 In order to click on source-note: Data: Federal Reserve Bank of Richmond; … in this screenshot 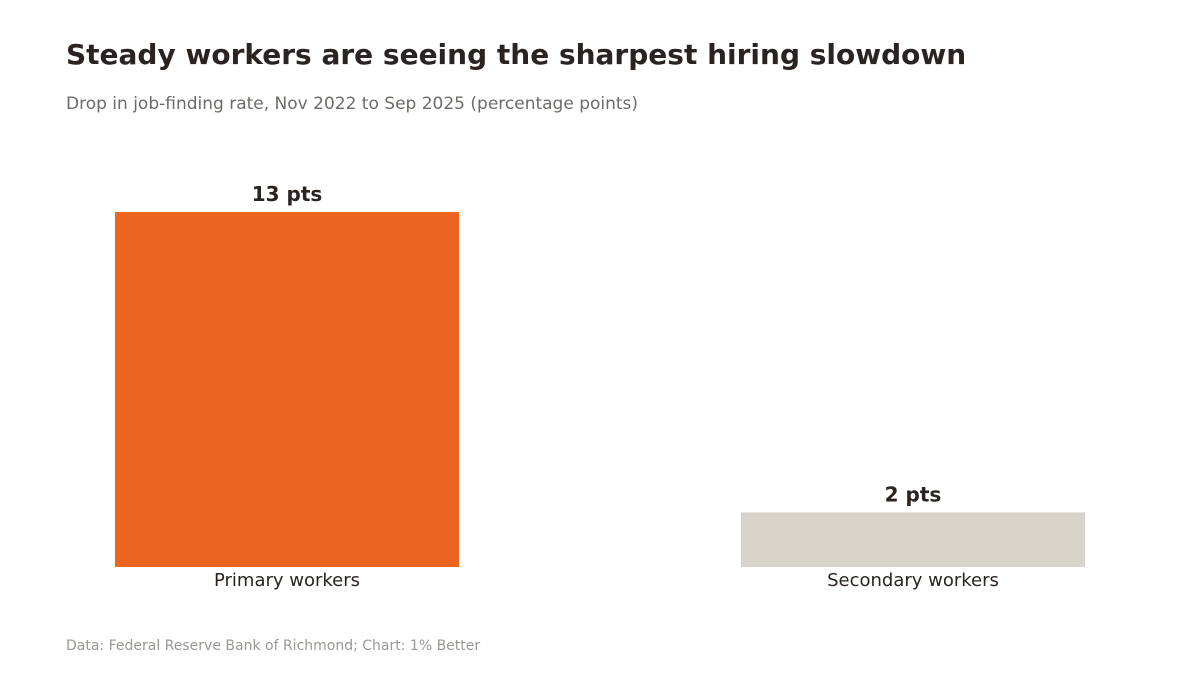, I will do `click(273, 646)`.